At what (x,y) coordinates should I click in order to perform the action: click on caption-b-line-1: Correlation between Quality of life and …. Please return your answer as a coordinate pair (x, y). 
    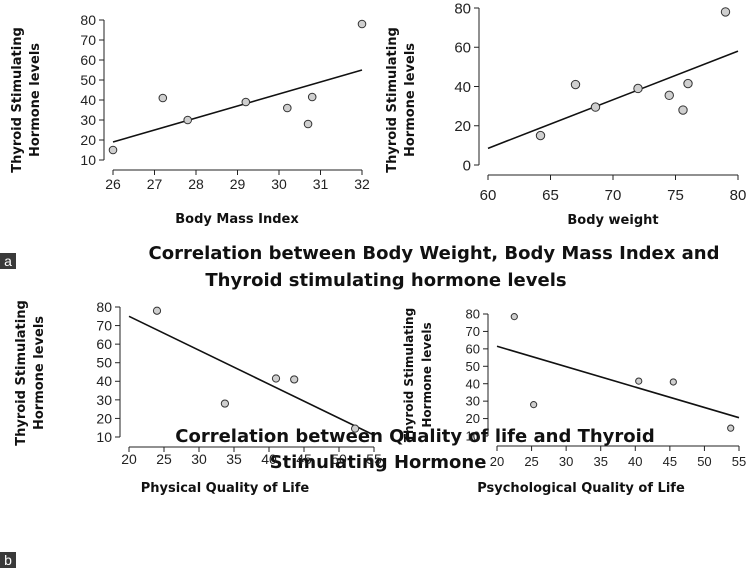
    Looking at the image, I should click on (414, 436).